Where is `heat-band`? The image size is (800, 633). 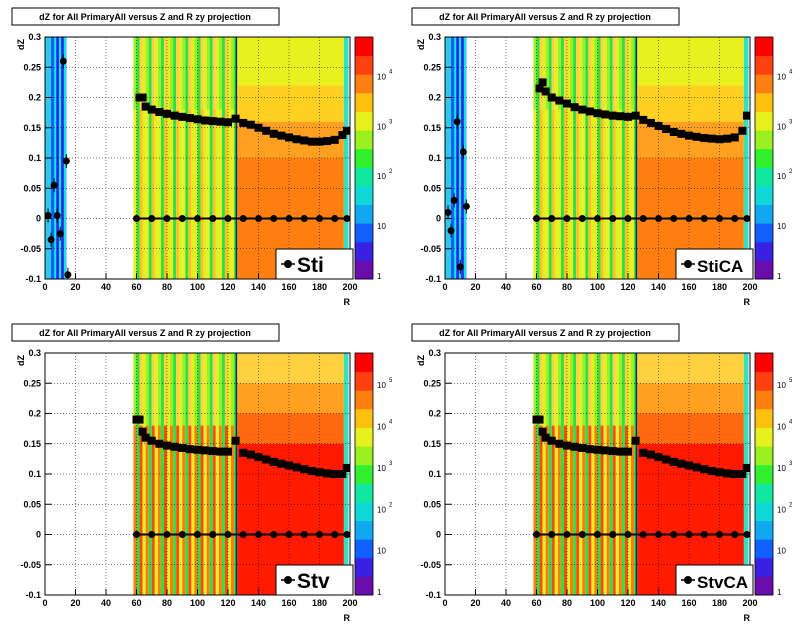
heat-band is located at coordinates (290, 398).